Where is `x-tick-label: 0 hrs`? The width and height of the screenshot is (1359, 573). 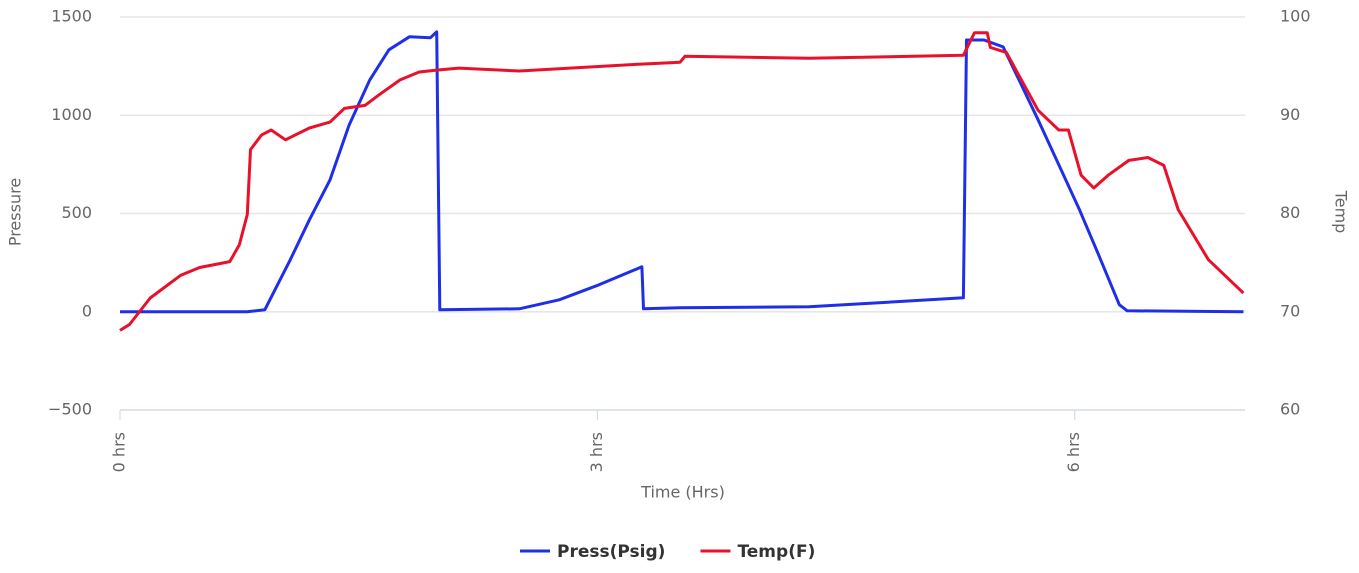
x-tick-label: 0 hrs is located at coordinates (119, 452).